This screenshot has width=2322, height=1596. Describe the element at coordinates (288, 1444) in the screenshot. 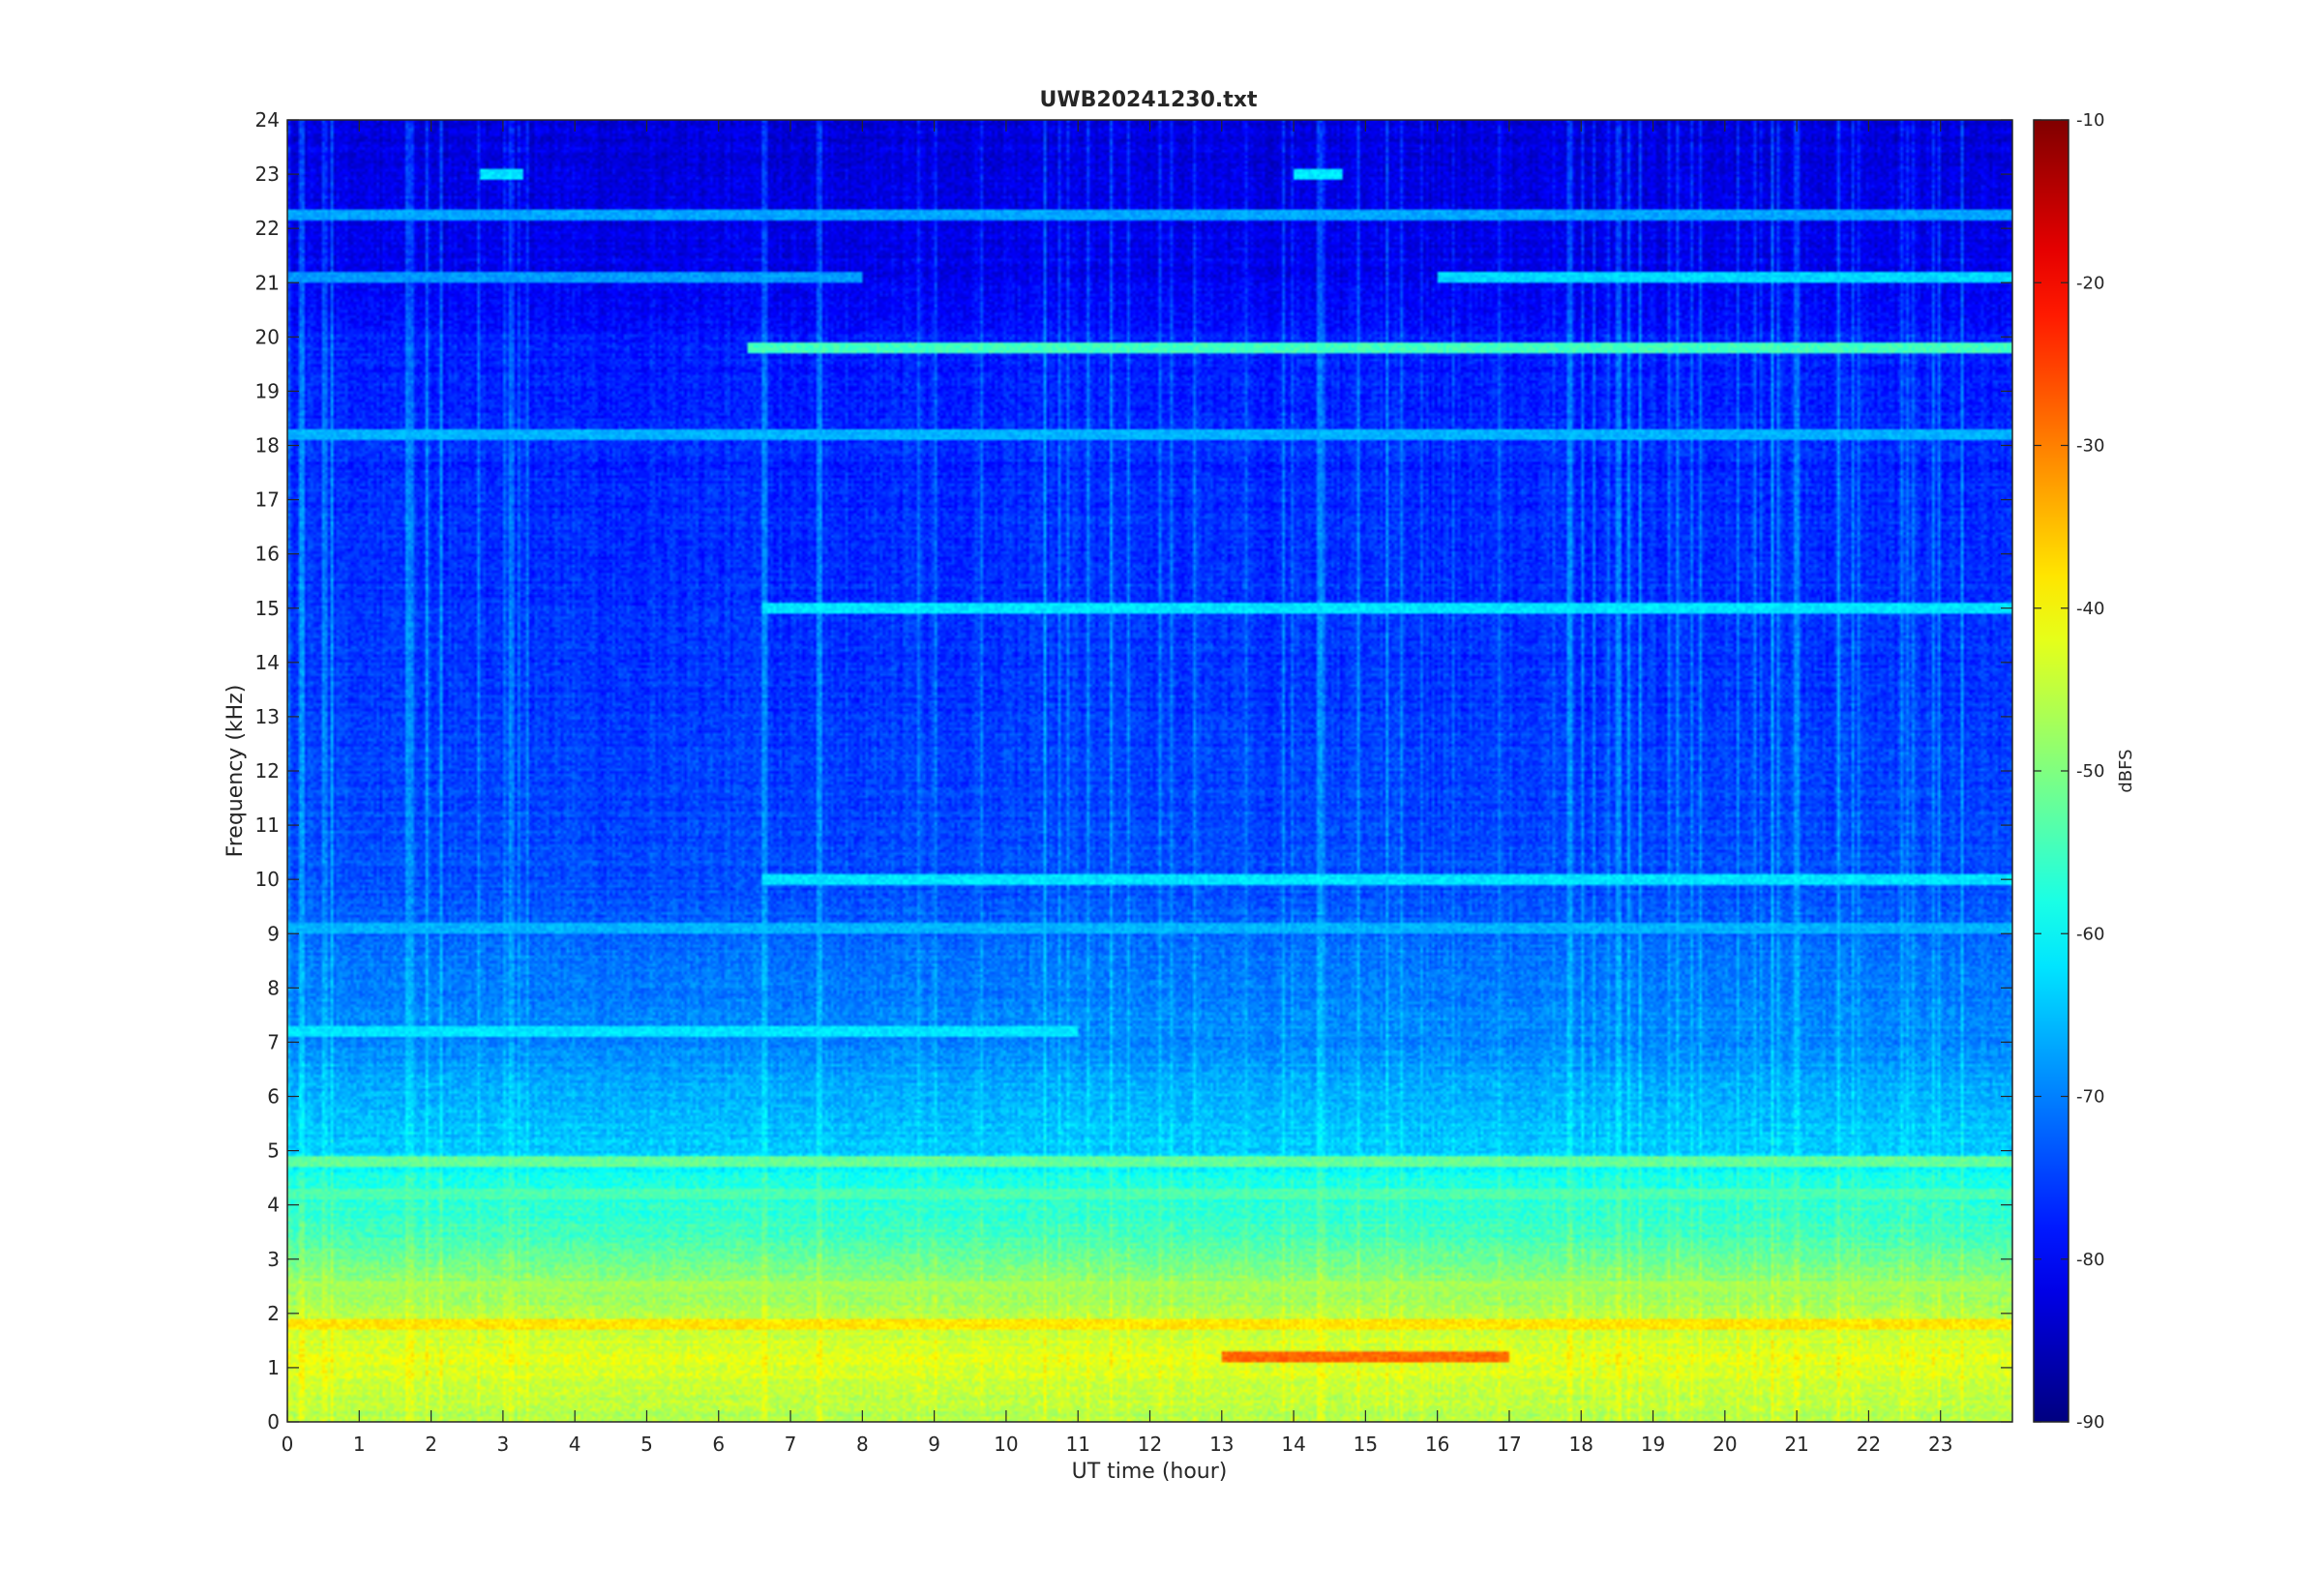

I see `x-tick-label: 0` at that location.